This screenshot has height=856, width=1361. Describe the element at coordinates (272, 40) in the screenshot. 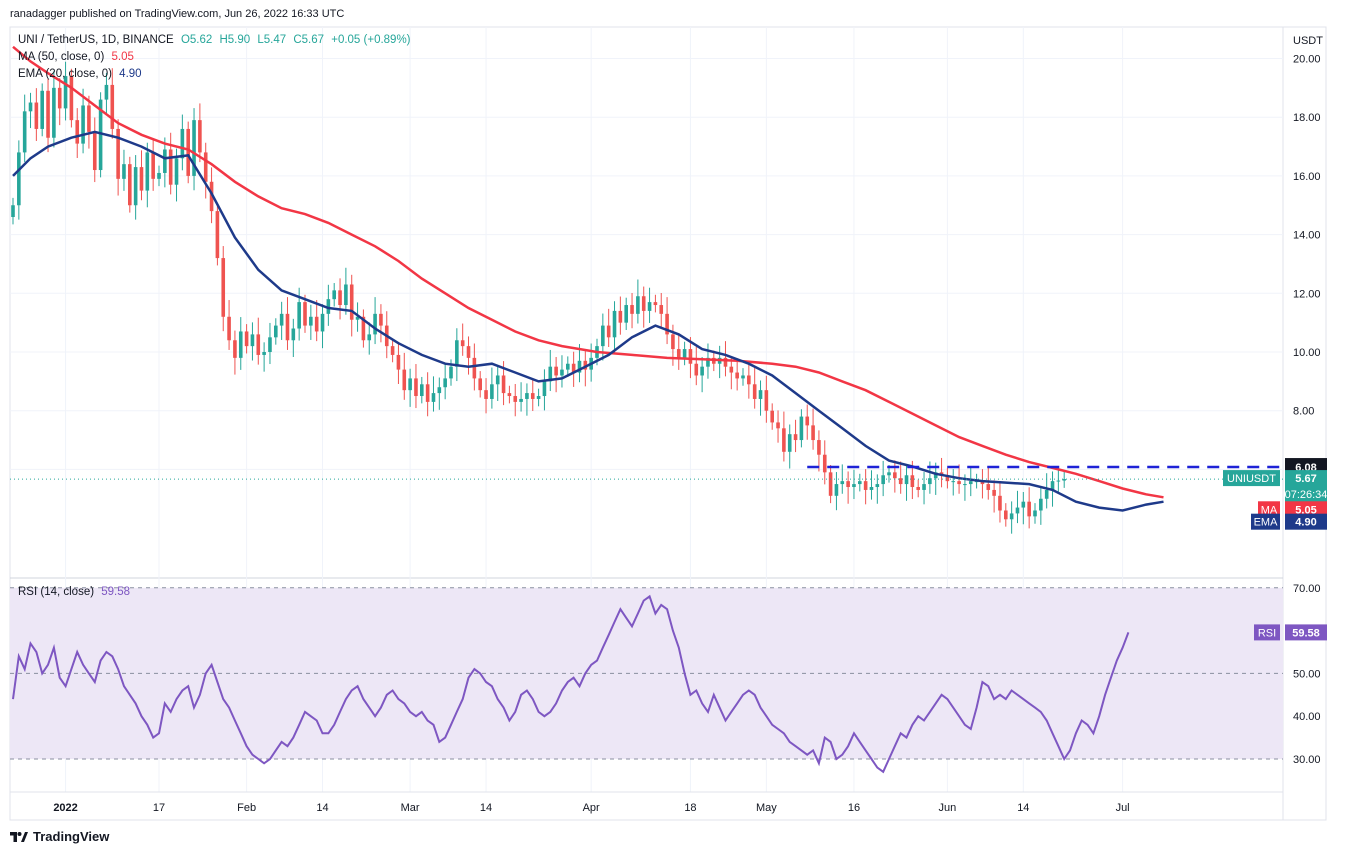

I see `legend-low: L5.47` at that location.